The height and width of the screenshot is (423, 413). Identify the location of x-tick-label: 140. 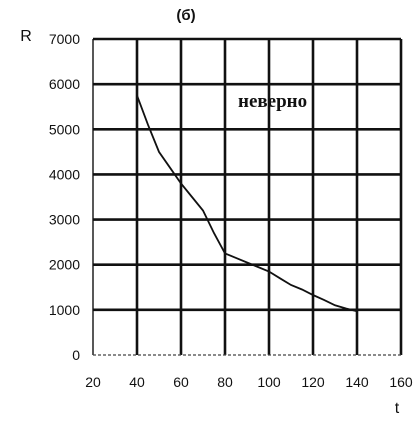
(357, 382).